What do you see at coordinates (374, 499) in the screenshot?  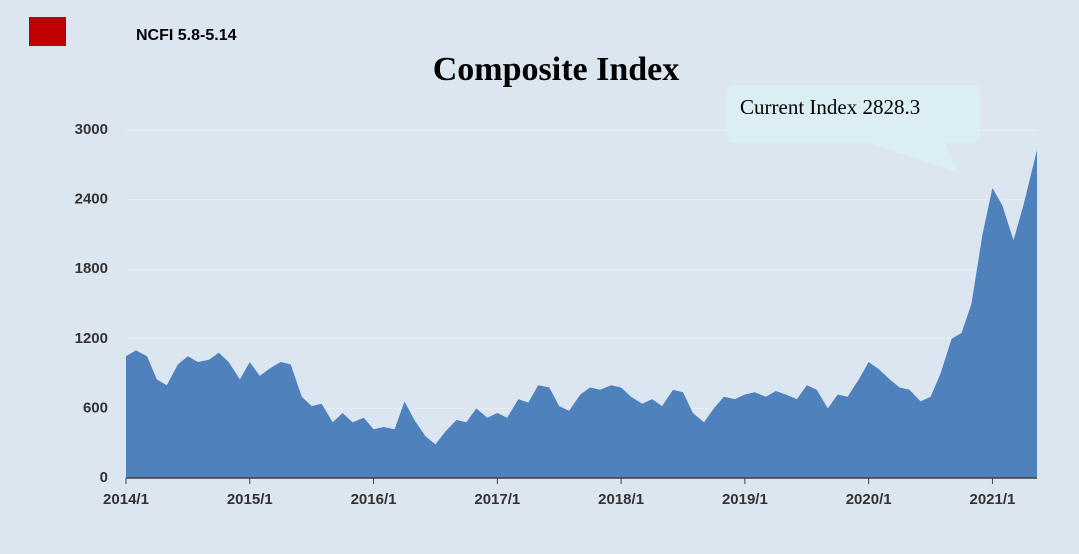 I see `x-tick-label: 2016/1` at bounding box center [374, 499].